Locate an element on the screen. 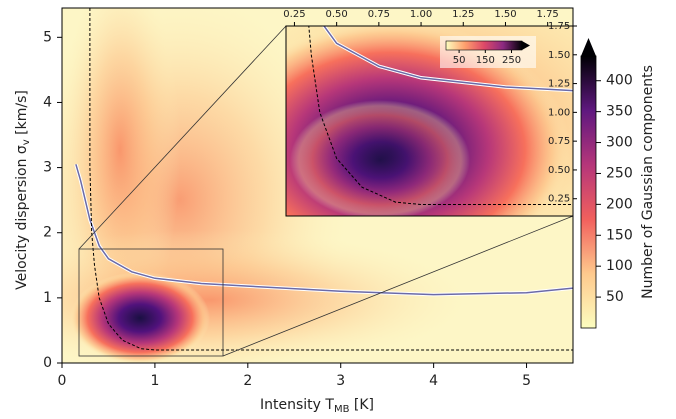 The image size is (676, 419). inset-y-tick-label: 0.50 is located at coordinates (559, 170).